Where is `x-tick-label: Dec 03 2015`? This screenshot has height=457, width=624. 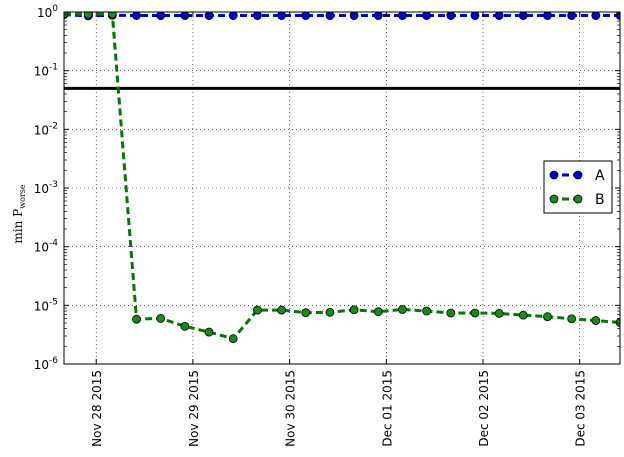 x-tick-label: Dec 03 2015 is located at coordinates (581, 408).